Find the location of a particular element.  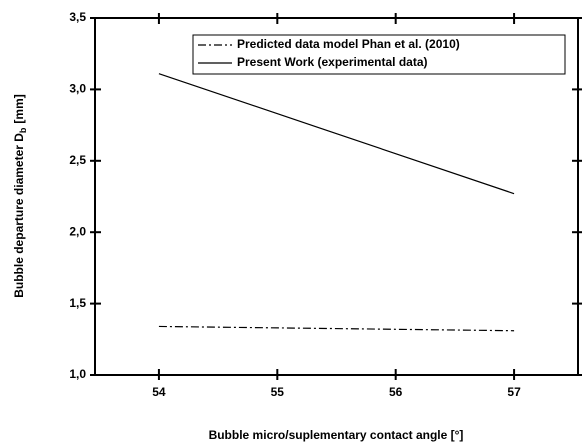

y-label-main: Bubble departure diameter D is located at coordinates (19, 215).